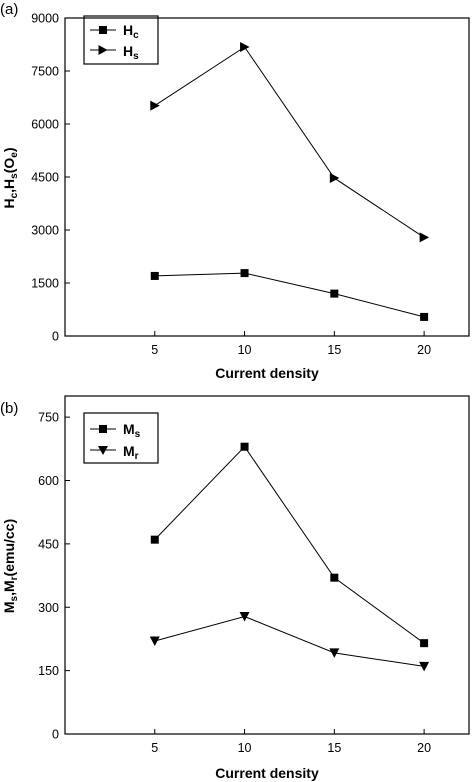  Describe the element at coordinates (45, 125) in the screenshot. I see `y-tick-label: 6000` at that location.